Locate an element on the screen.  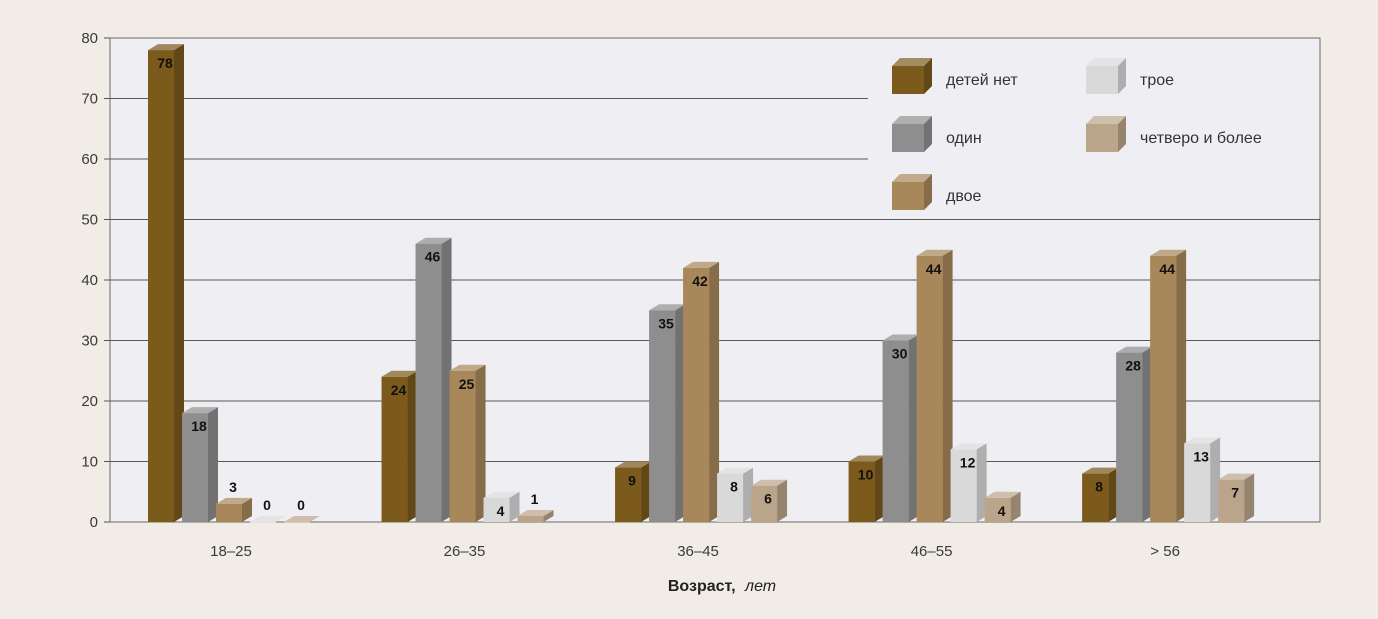
data-label: 10 is located at coordinates (866, 475).